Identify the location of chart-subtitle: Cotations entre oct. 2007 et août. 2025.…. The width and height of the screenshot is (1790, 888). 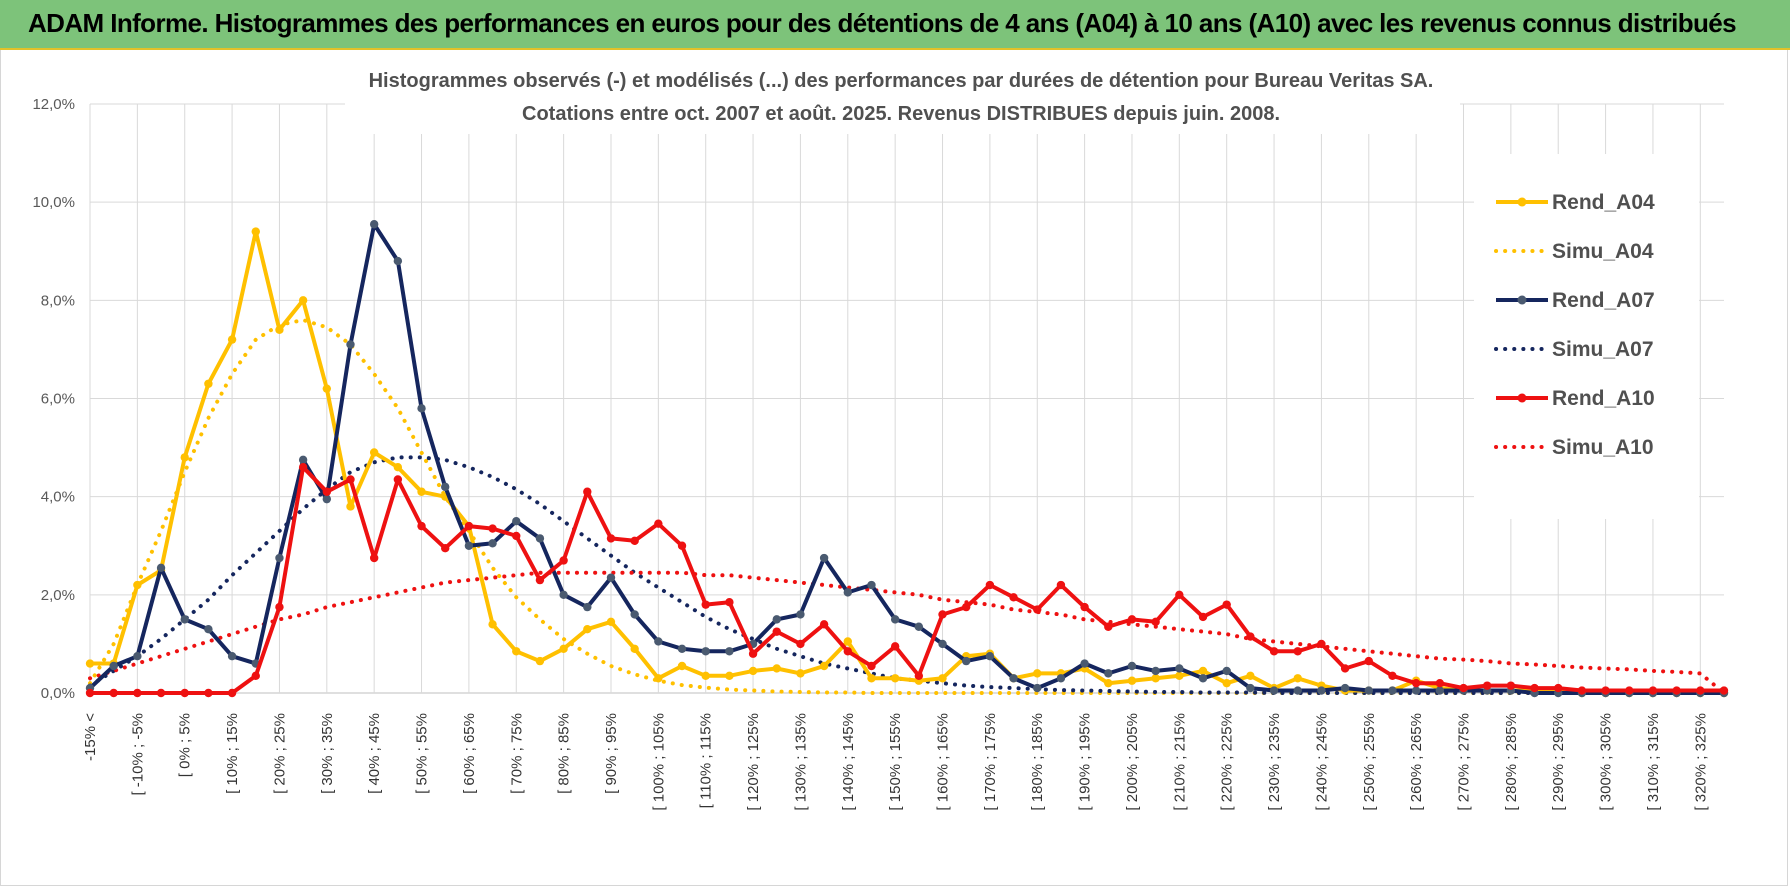
(901, 114).